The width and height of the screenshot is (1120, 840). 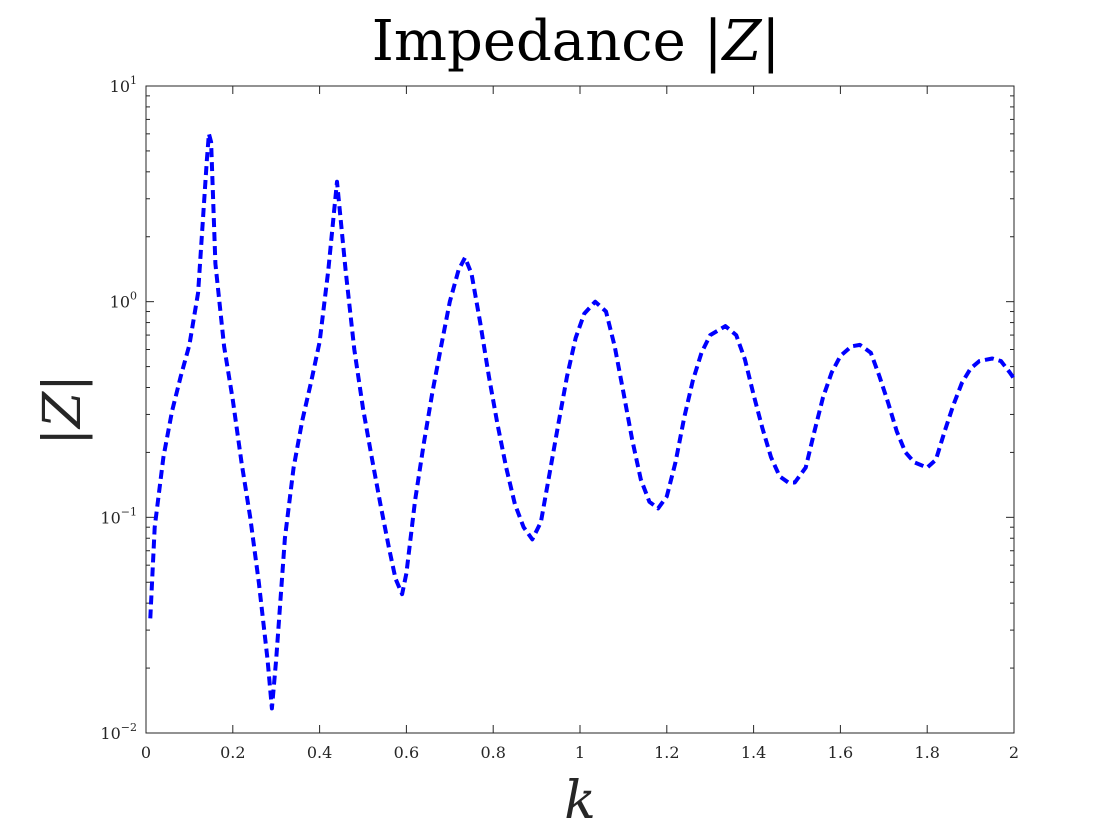 I want to click on x-tick-label: 0, so click(x=146, y=752).